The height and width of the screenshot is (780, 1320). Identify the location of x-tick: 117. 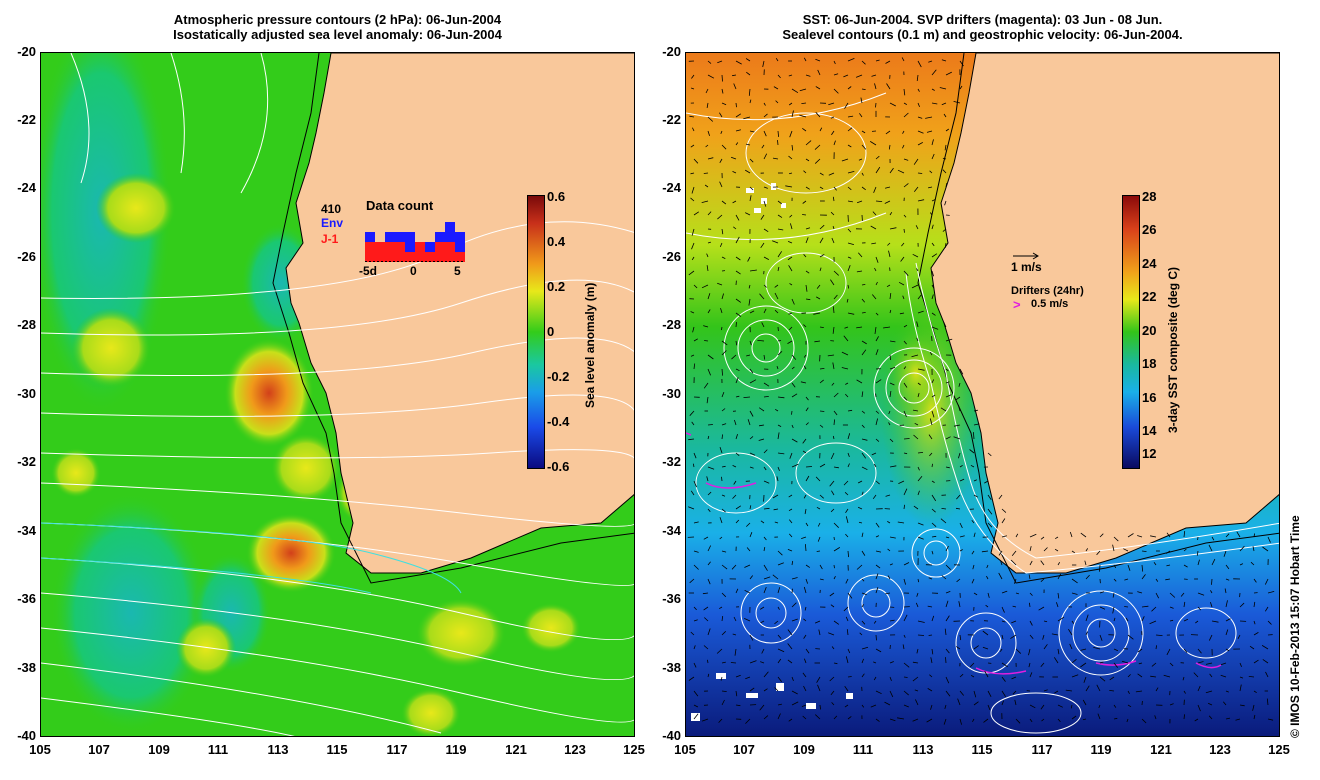
(1042, 749).